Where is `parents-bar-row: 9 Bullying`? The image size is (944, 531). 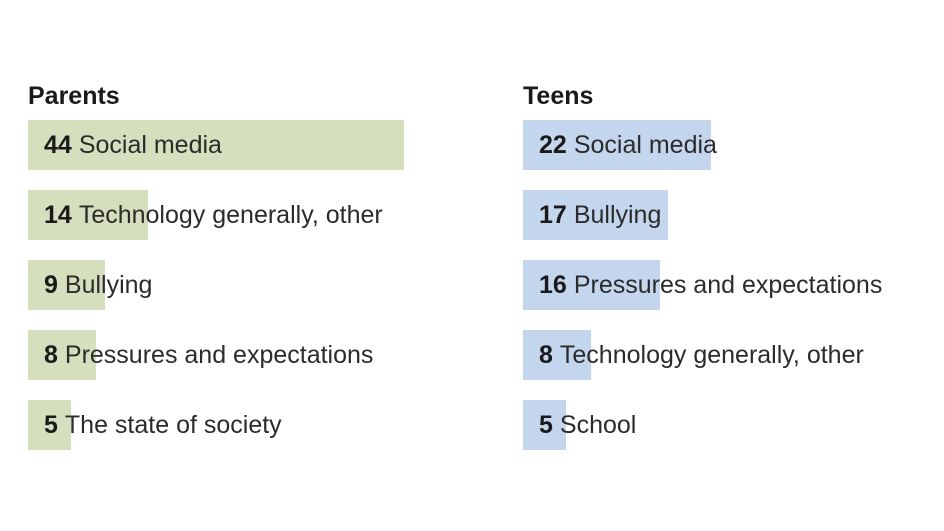 parents-bar-row: 9 Bullying is located at coordinates (238, 285).